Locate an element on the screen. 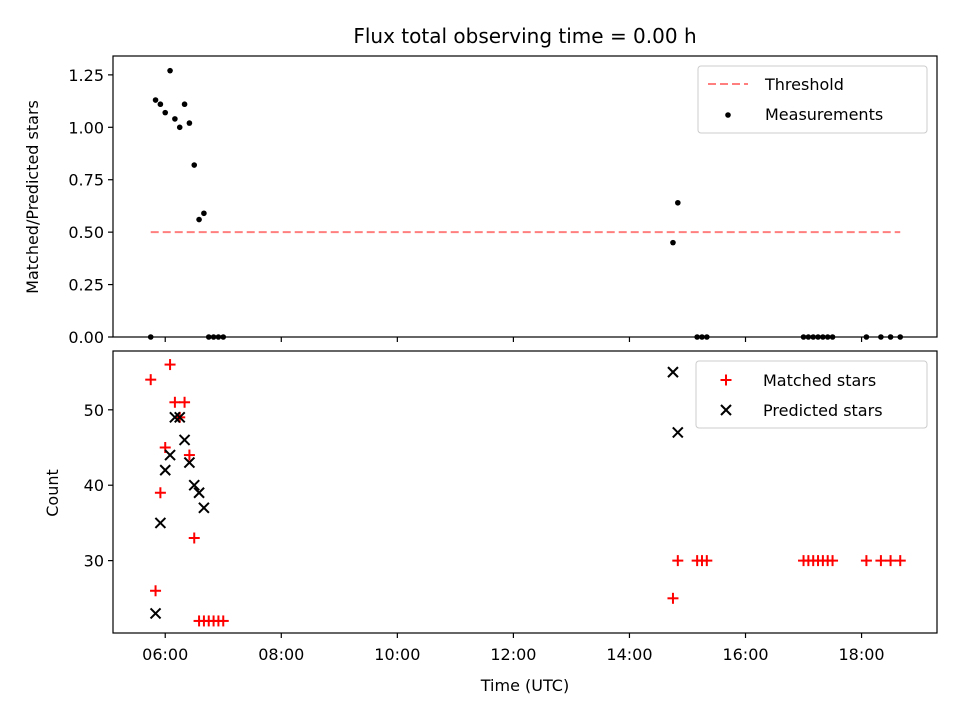 This screenshot has height=720, width=960. bottom-legend: Matched stars Predicted stars is located at coordinates (811, 394).